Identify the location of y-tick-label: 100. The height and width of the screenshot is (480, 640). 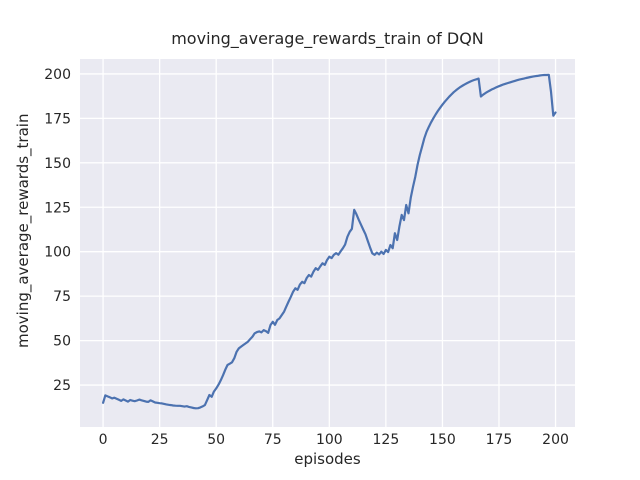
(57, 253).